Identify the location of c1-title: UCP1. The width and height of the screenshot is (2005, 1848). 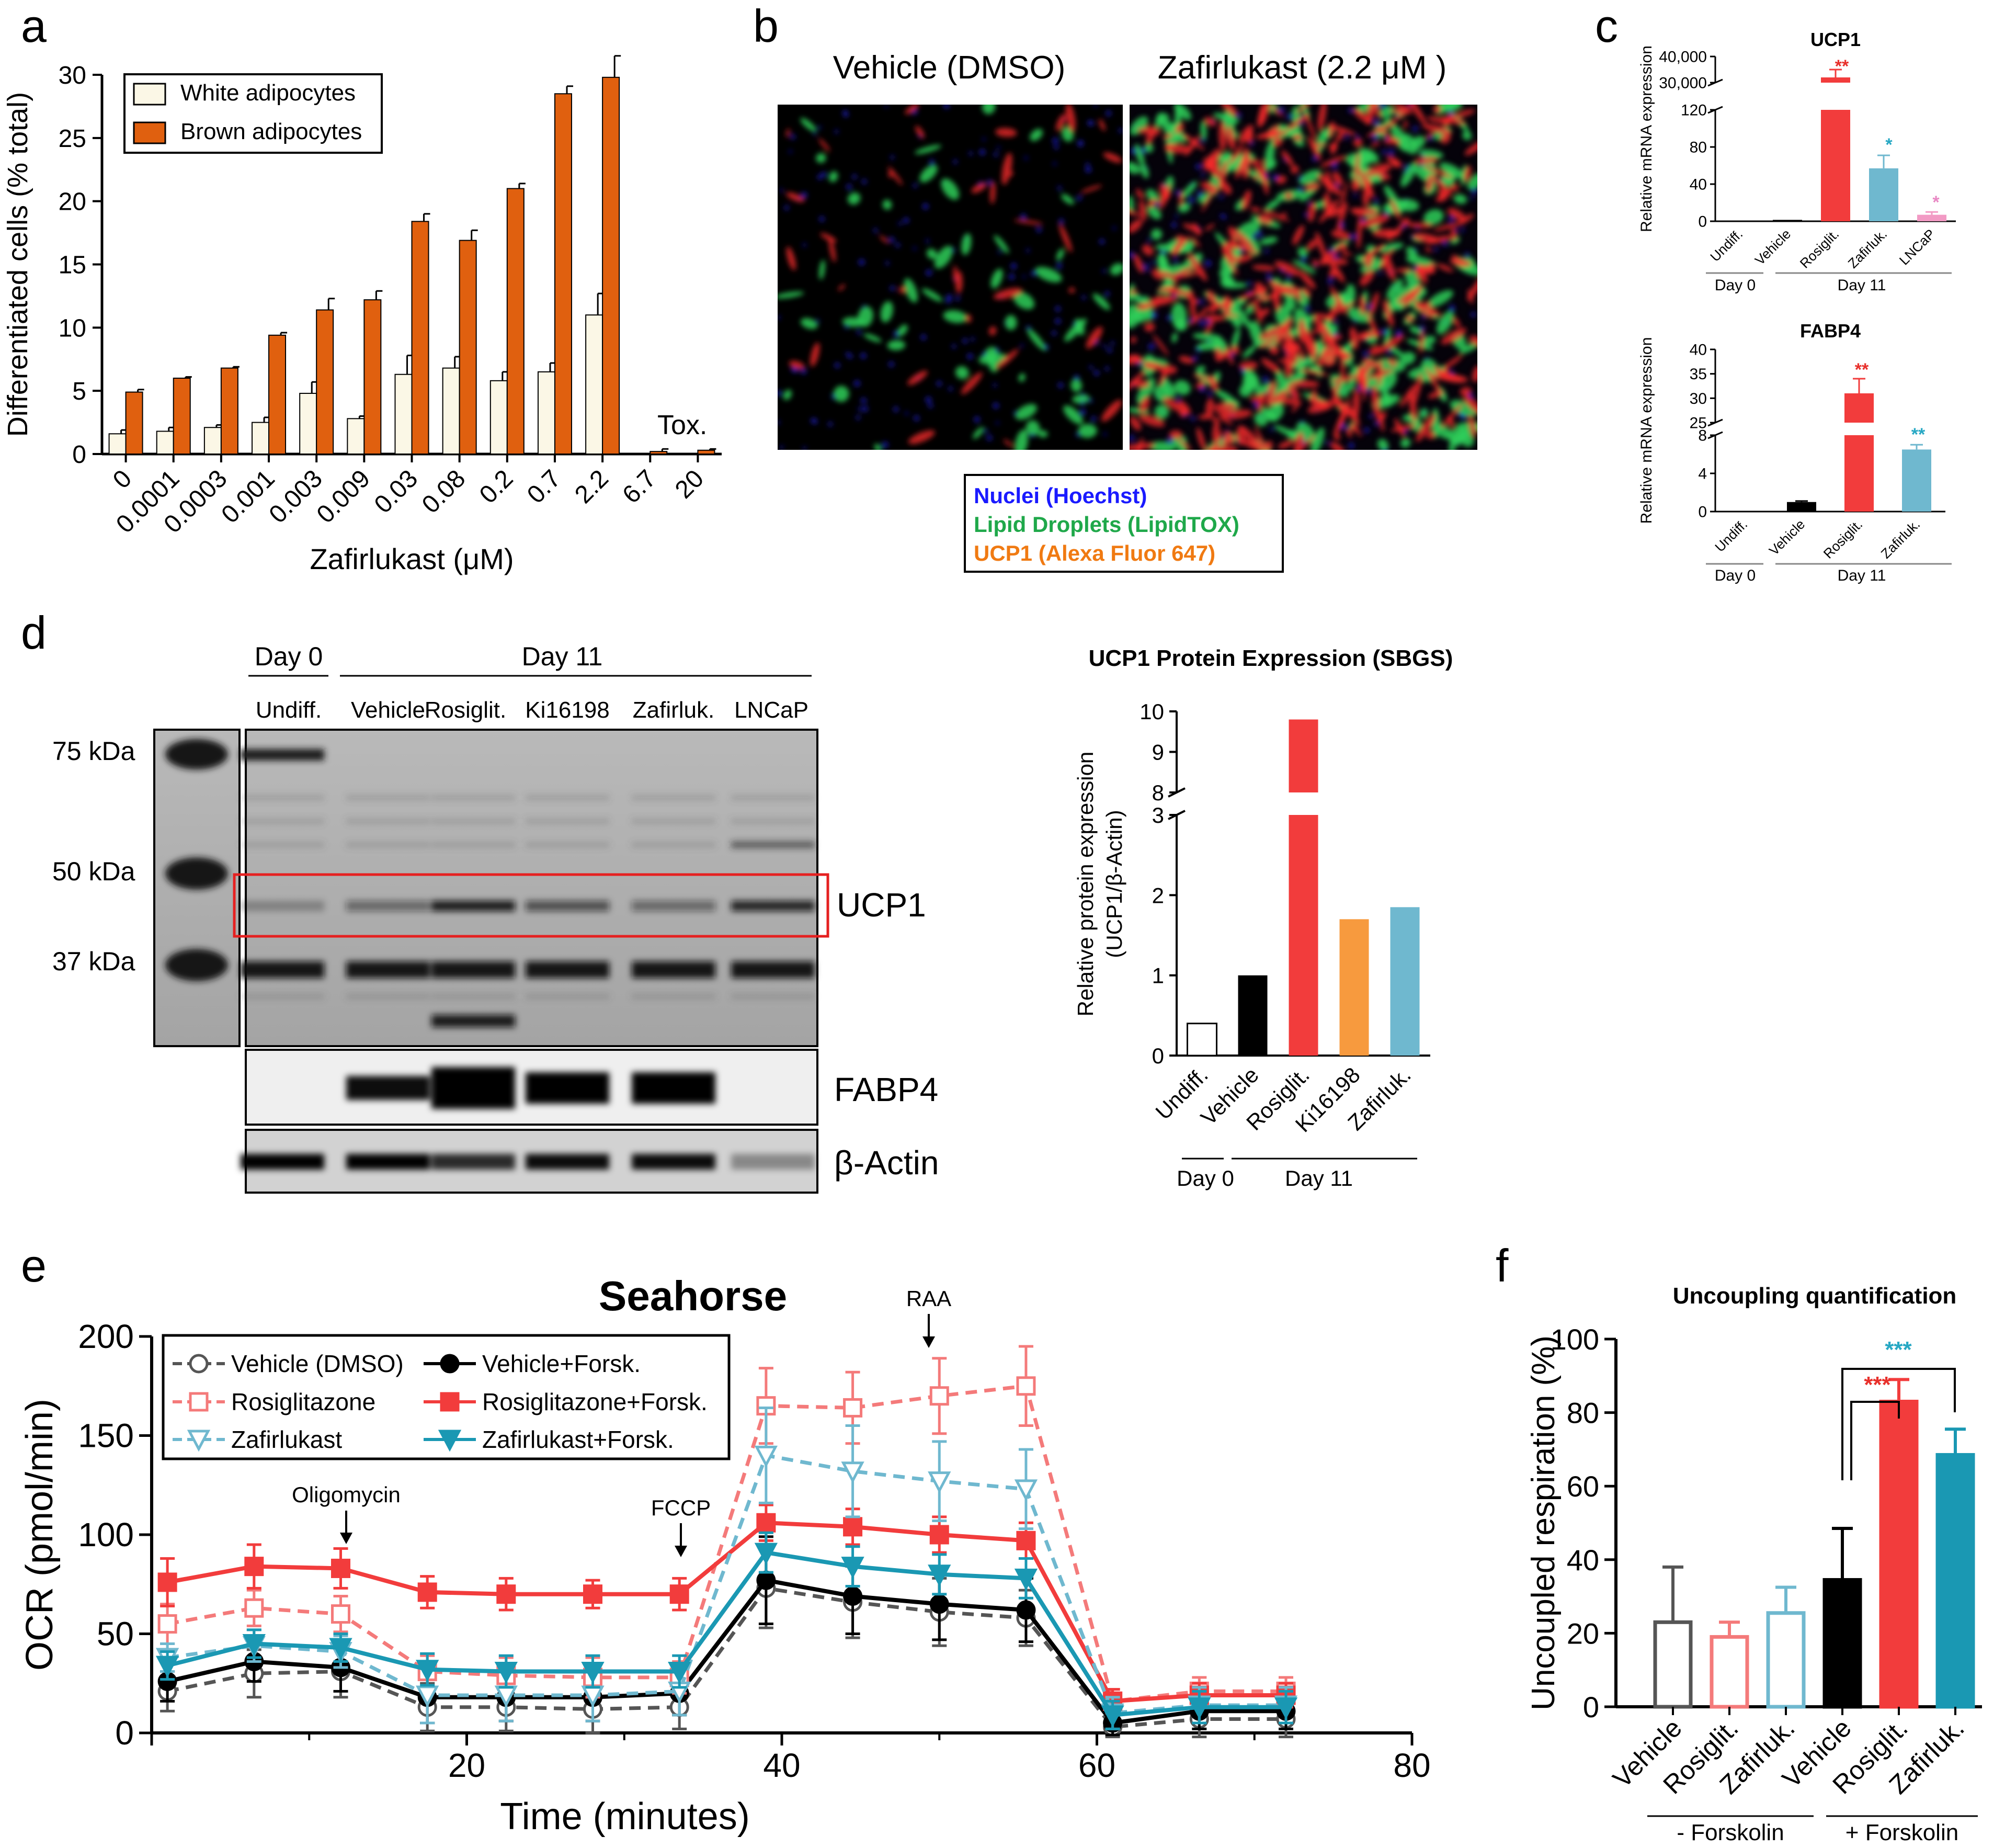
(1835, 39).